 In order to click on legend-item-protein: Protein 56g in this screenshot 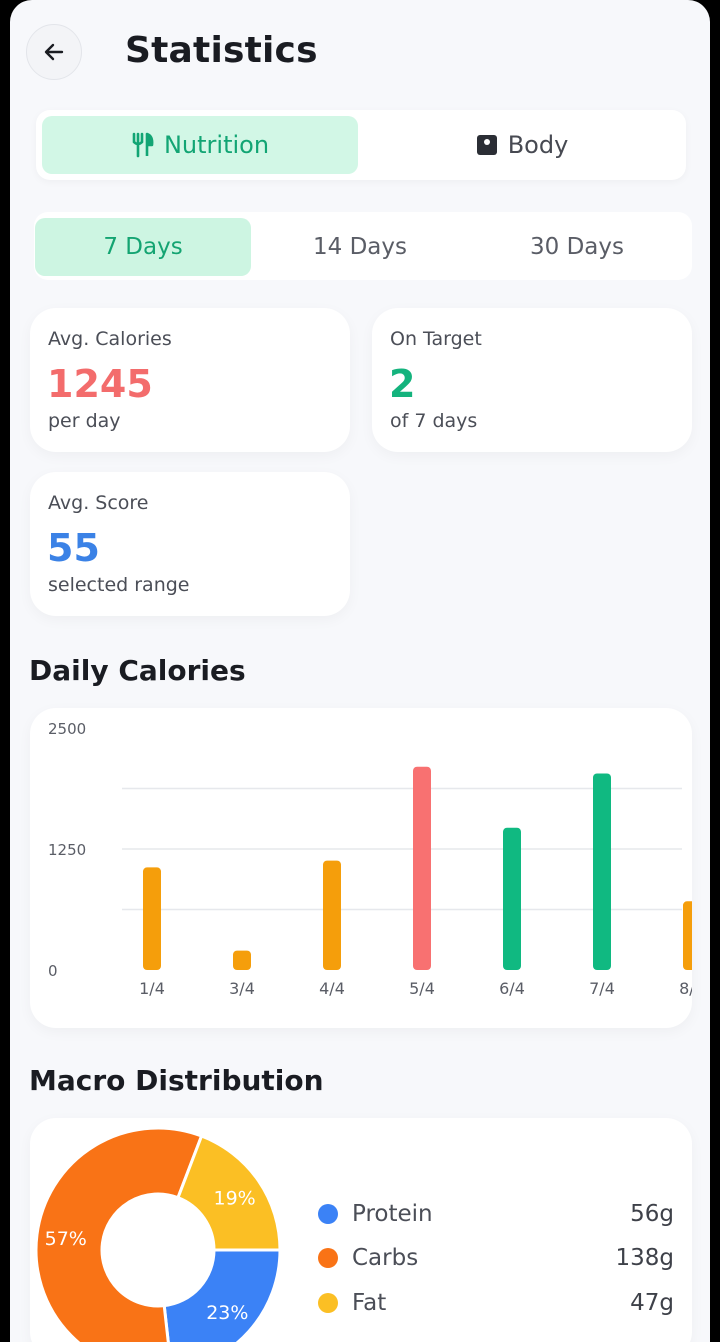, I will do `click(496, 1214)`.